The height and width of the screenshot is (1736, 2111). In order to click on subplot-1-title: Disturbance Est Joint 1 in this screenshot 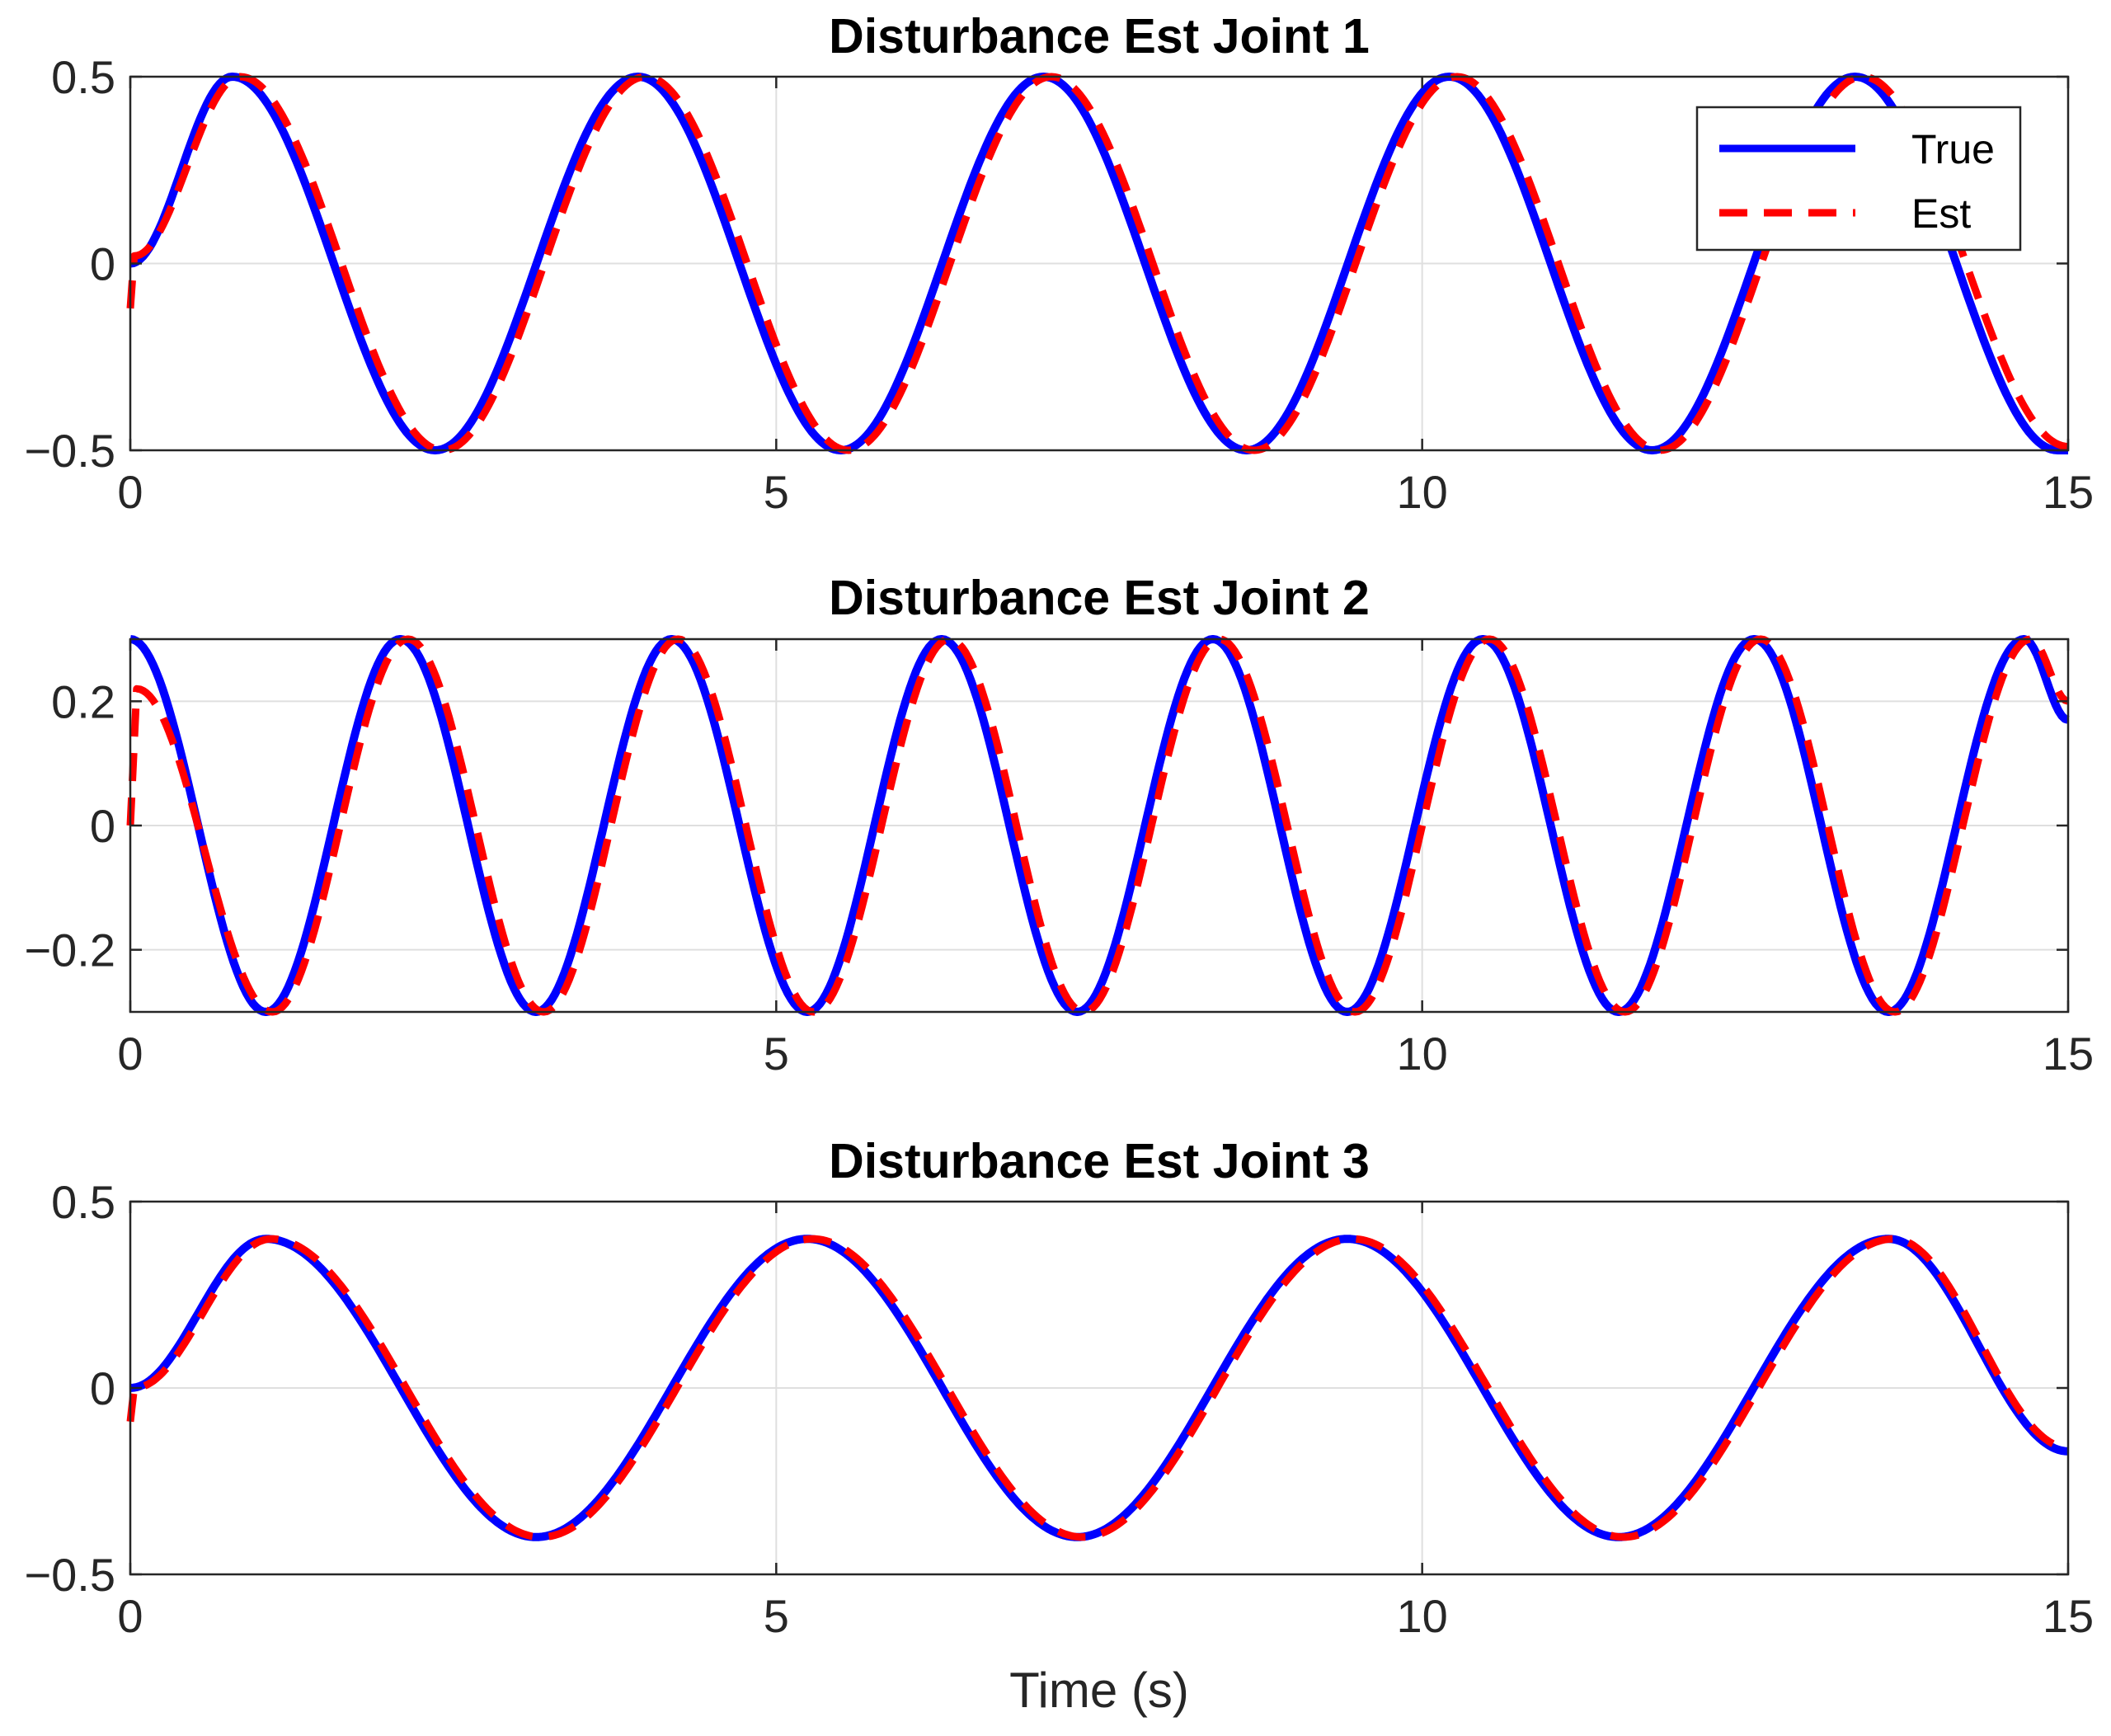, I will do `click(1099, 36)`.